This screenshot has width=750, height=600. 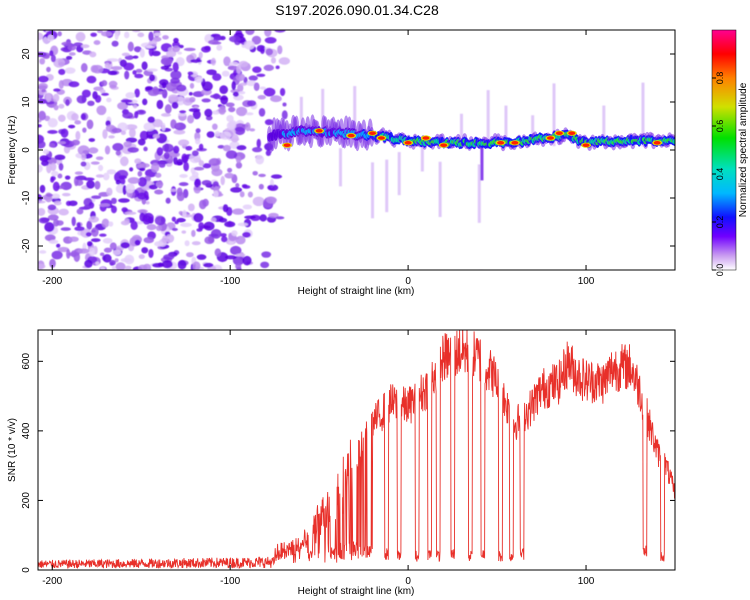 What do you see at coordinates (26, 150) in the screenshot?
I see `spectrogram-y-tick-label: 0` at bounding box center [26, 150].